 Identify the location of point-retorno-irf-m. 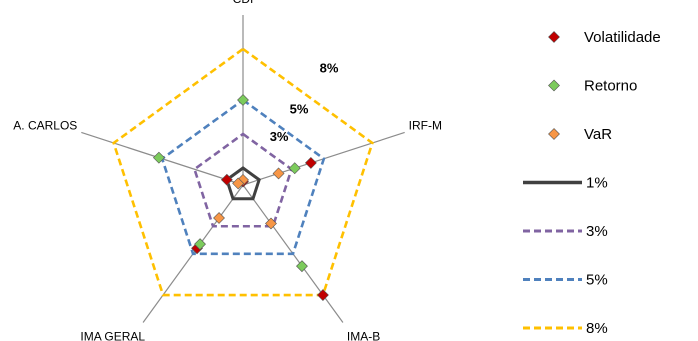
(294, 168).